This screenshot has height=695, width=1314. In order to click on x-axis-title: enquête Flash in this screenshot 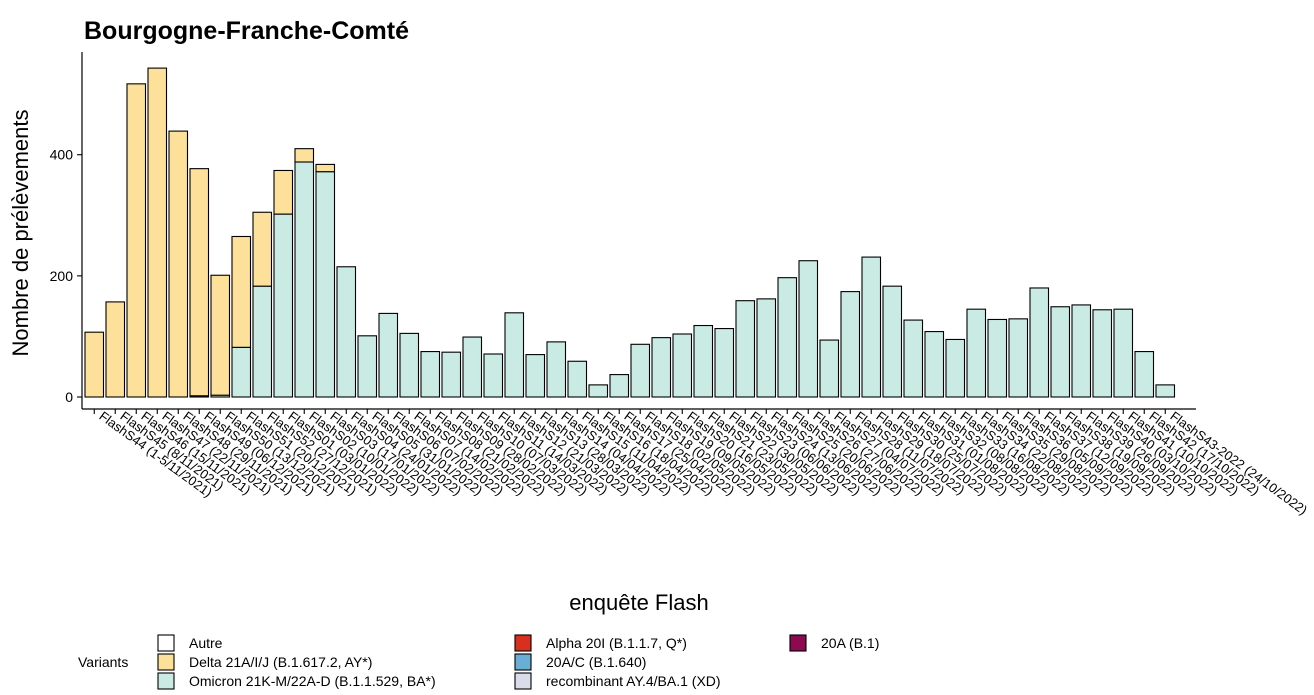, I will do `click(638, 602)`.